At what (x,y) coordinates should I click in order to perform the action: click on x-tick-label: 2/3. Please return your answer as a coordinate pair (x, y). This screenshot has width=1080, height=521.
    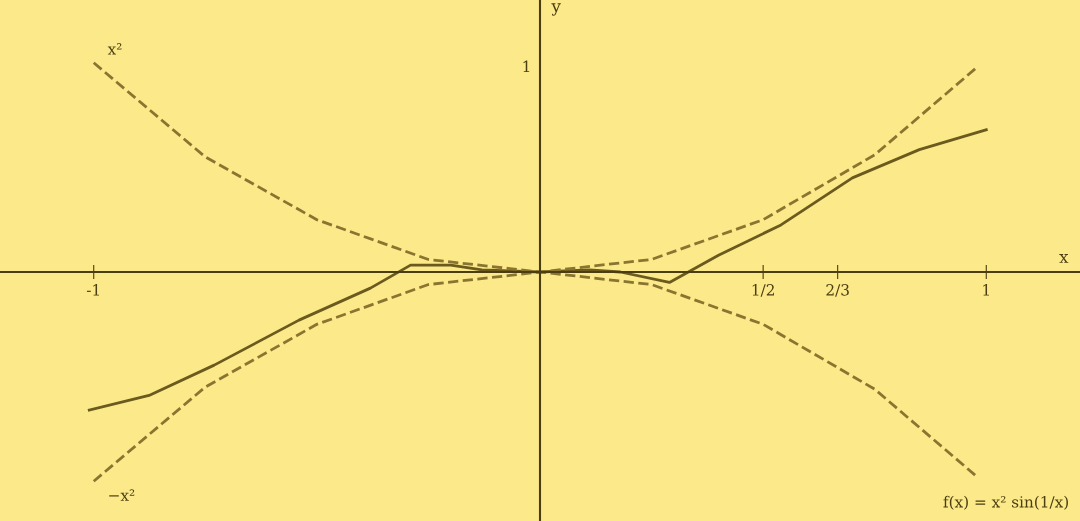
    Looking at the image, I should click on (837, 290).